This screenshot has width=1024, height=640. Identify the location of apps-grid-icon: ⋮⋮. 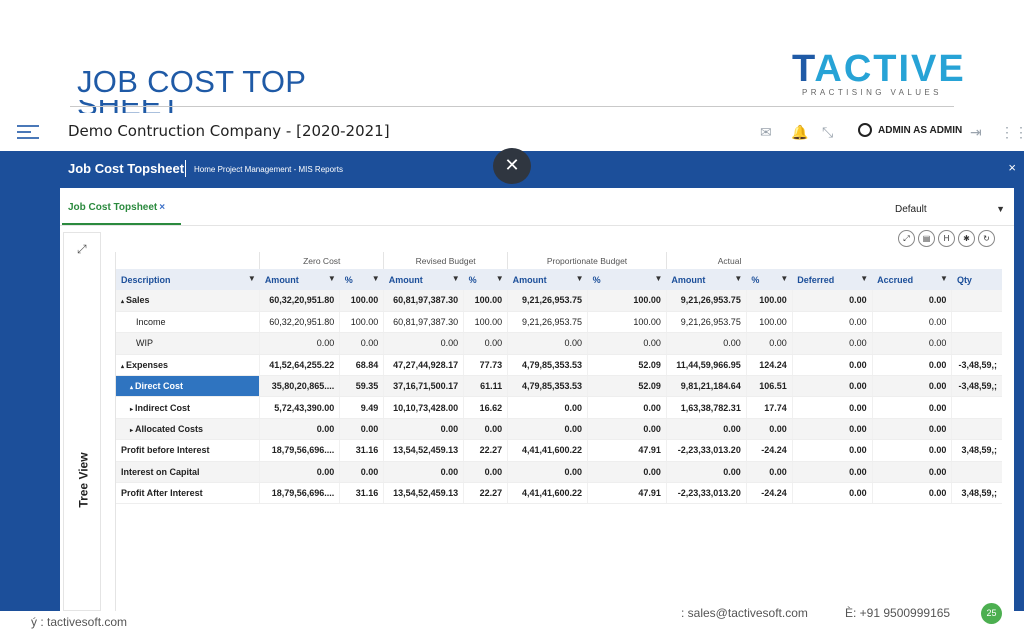
(1012, 132).